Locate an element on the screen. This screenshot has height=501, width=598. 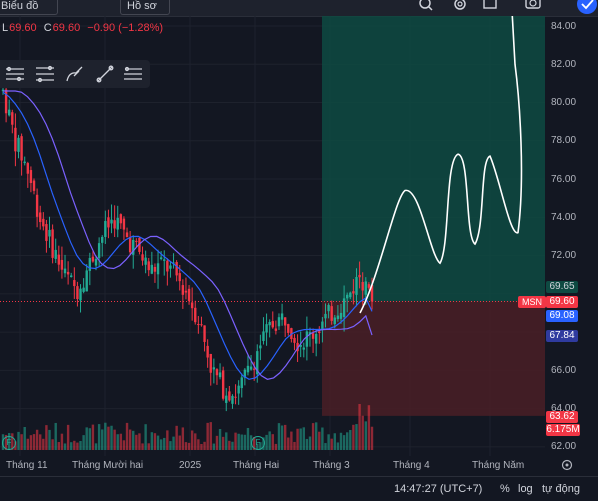
time-tick: 2025 is located at coordinates (190, 465).